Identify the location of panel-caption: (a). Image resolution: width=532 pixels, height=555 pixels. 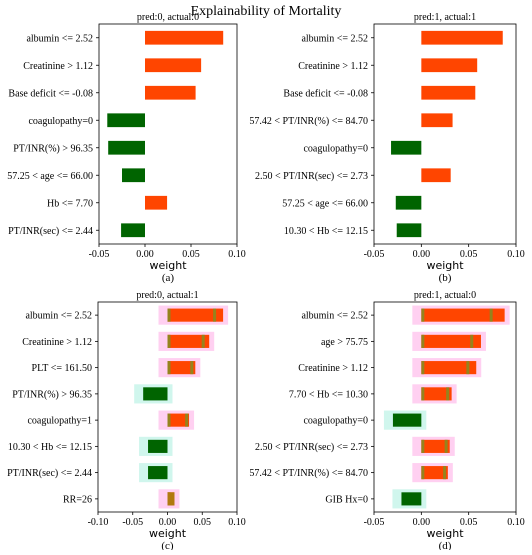
(168, 278).